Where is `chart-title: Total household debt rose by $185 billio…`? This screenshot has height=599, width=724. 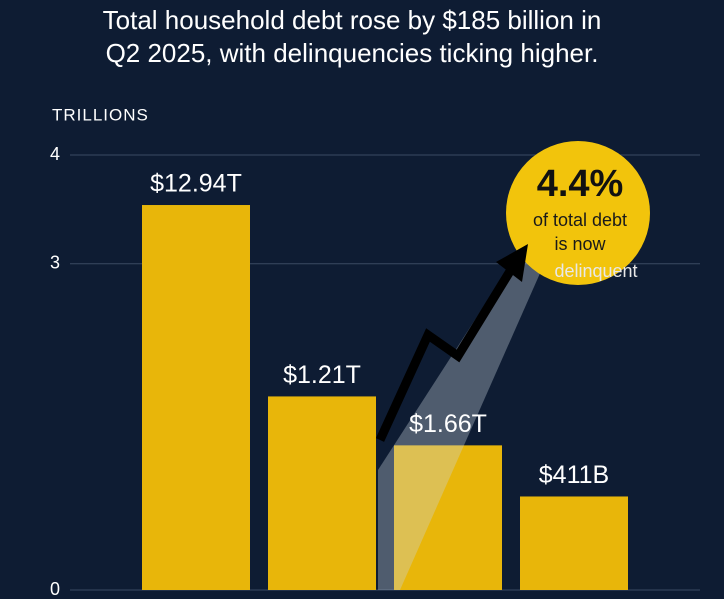 chart-title: Total household debt rose by $185 billio… is located at coordinates (352, 20).